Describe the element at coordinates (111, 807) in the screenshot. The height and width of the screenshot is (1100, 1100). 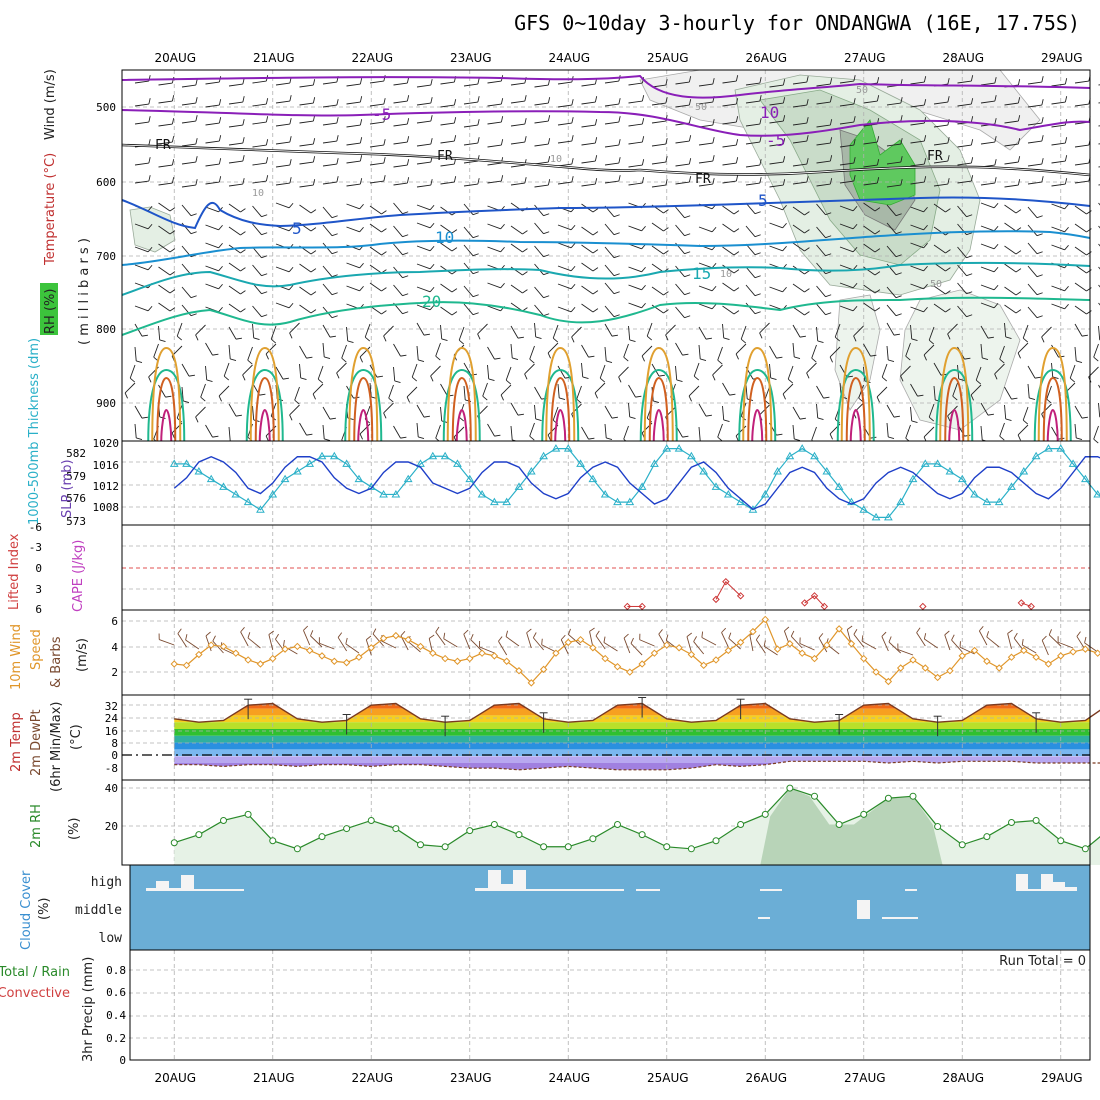
I see `rh-axis: 40 20` at that location.